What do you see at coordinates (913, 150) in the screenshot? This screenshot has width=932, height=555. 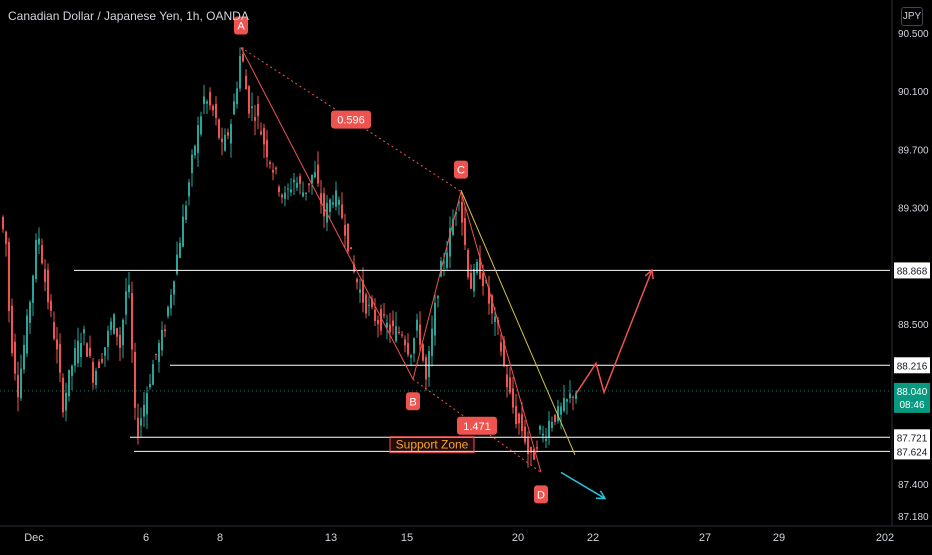 I see `y-tick-label: 89.700` at bounding box center [913, 150].